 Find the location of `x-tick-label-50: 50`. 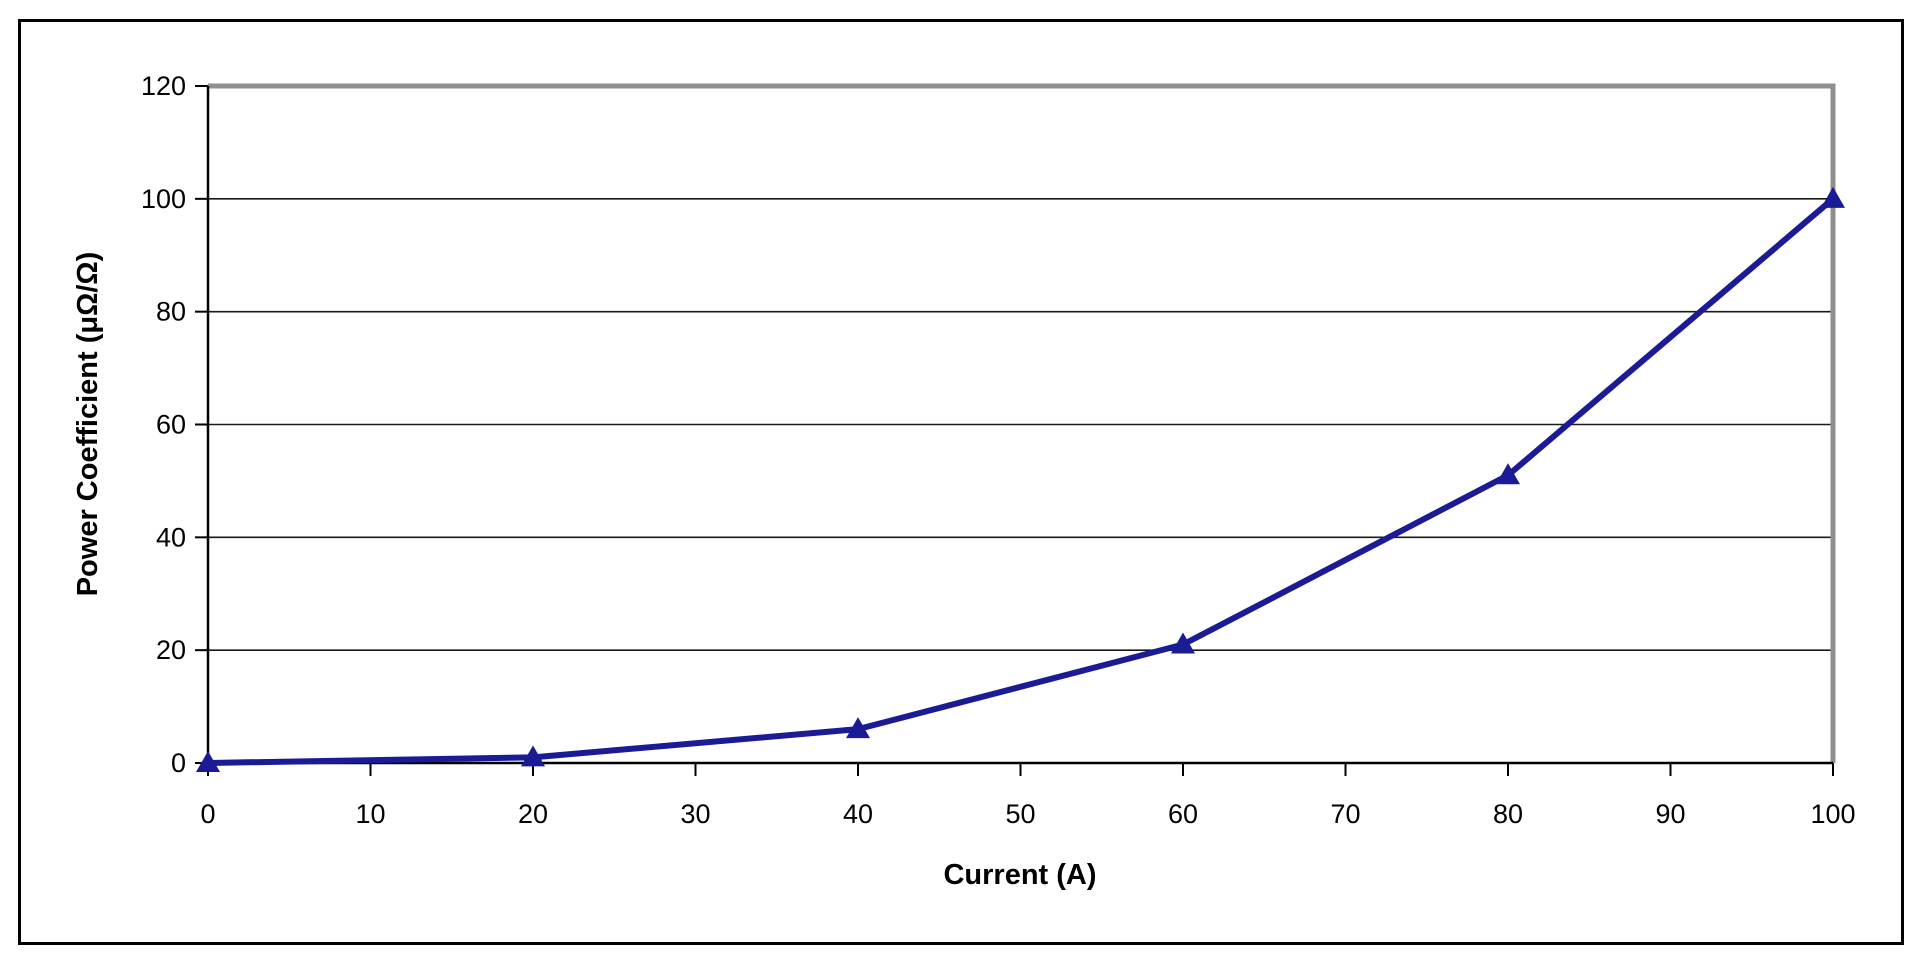

x-tick-label-50: 50 is located at coordinates (1020, 814).